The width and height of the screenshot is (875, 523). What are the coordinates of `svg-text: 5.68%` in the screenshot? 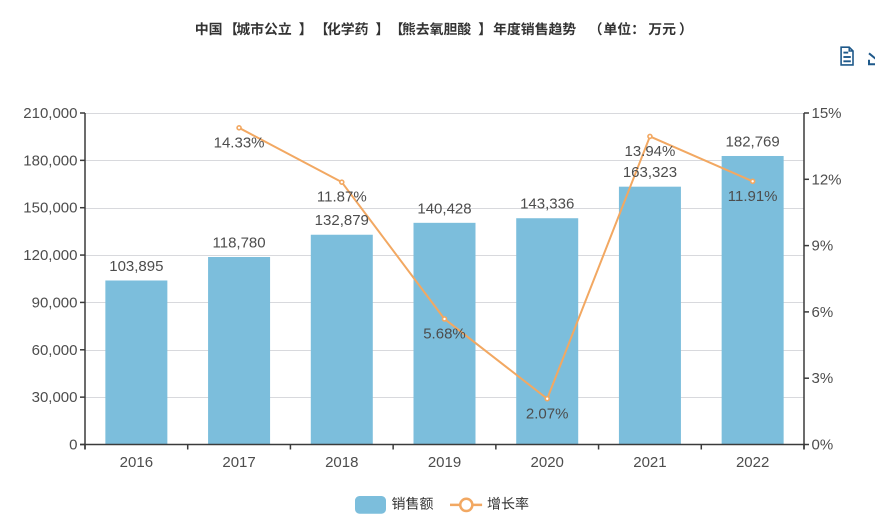 It's located at (444, 333).